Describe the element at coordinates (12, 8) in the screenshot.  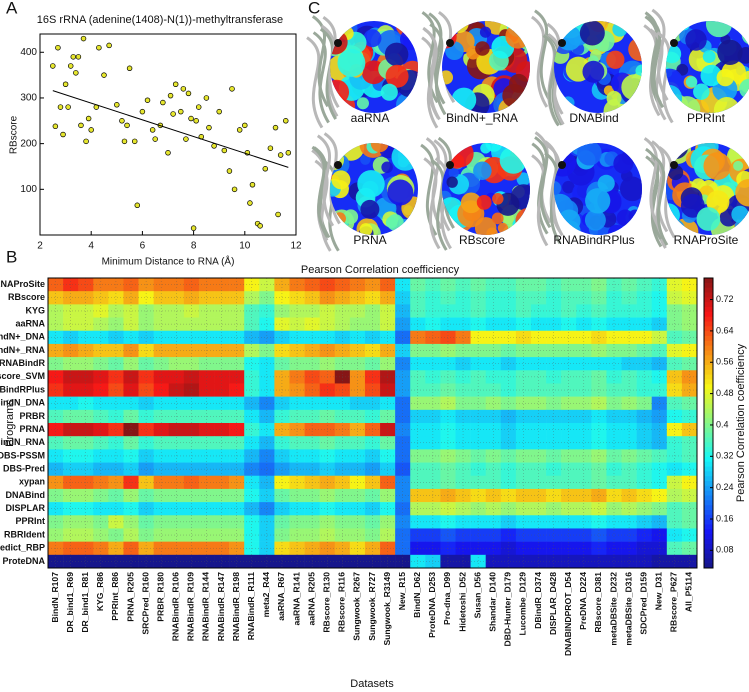
I see `panel-letter: A` at that location.